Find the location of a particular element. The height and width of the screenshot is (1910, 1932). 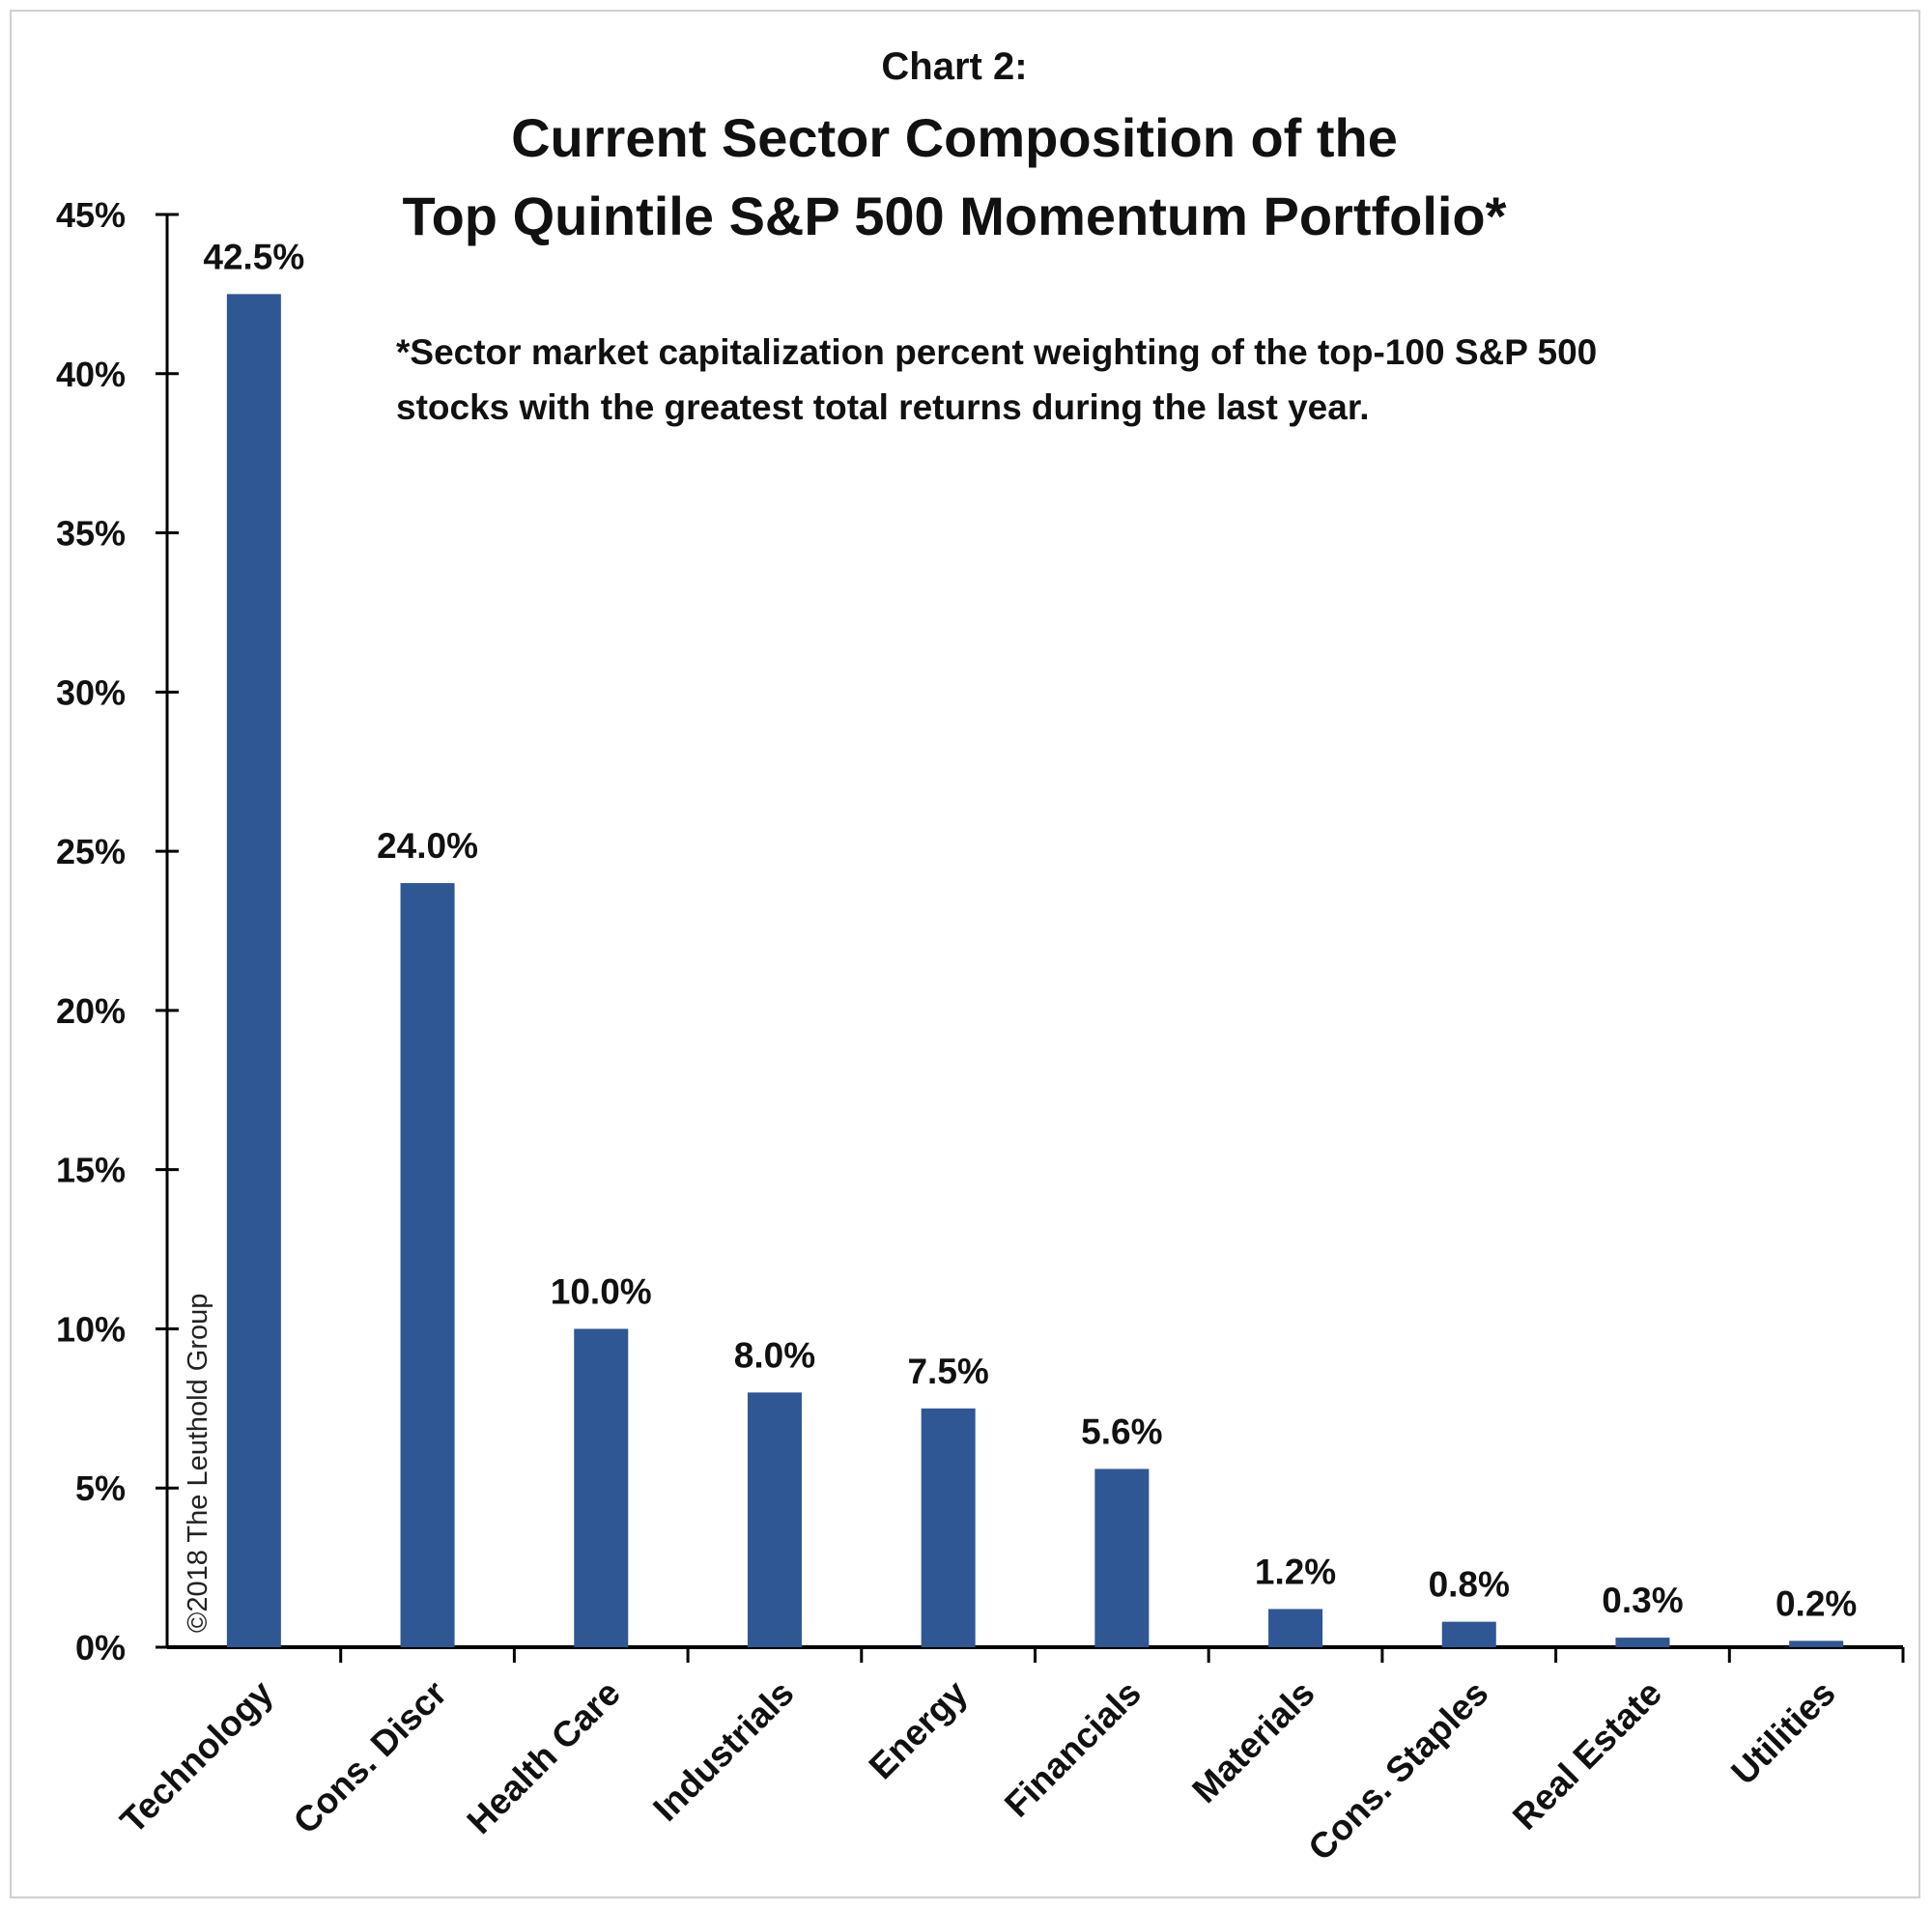

category-label: Technology is located at coordinates (197, 1756).